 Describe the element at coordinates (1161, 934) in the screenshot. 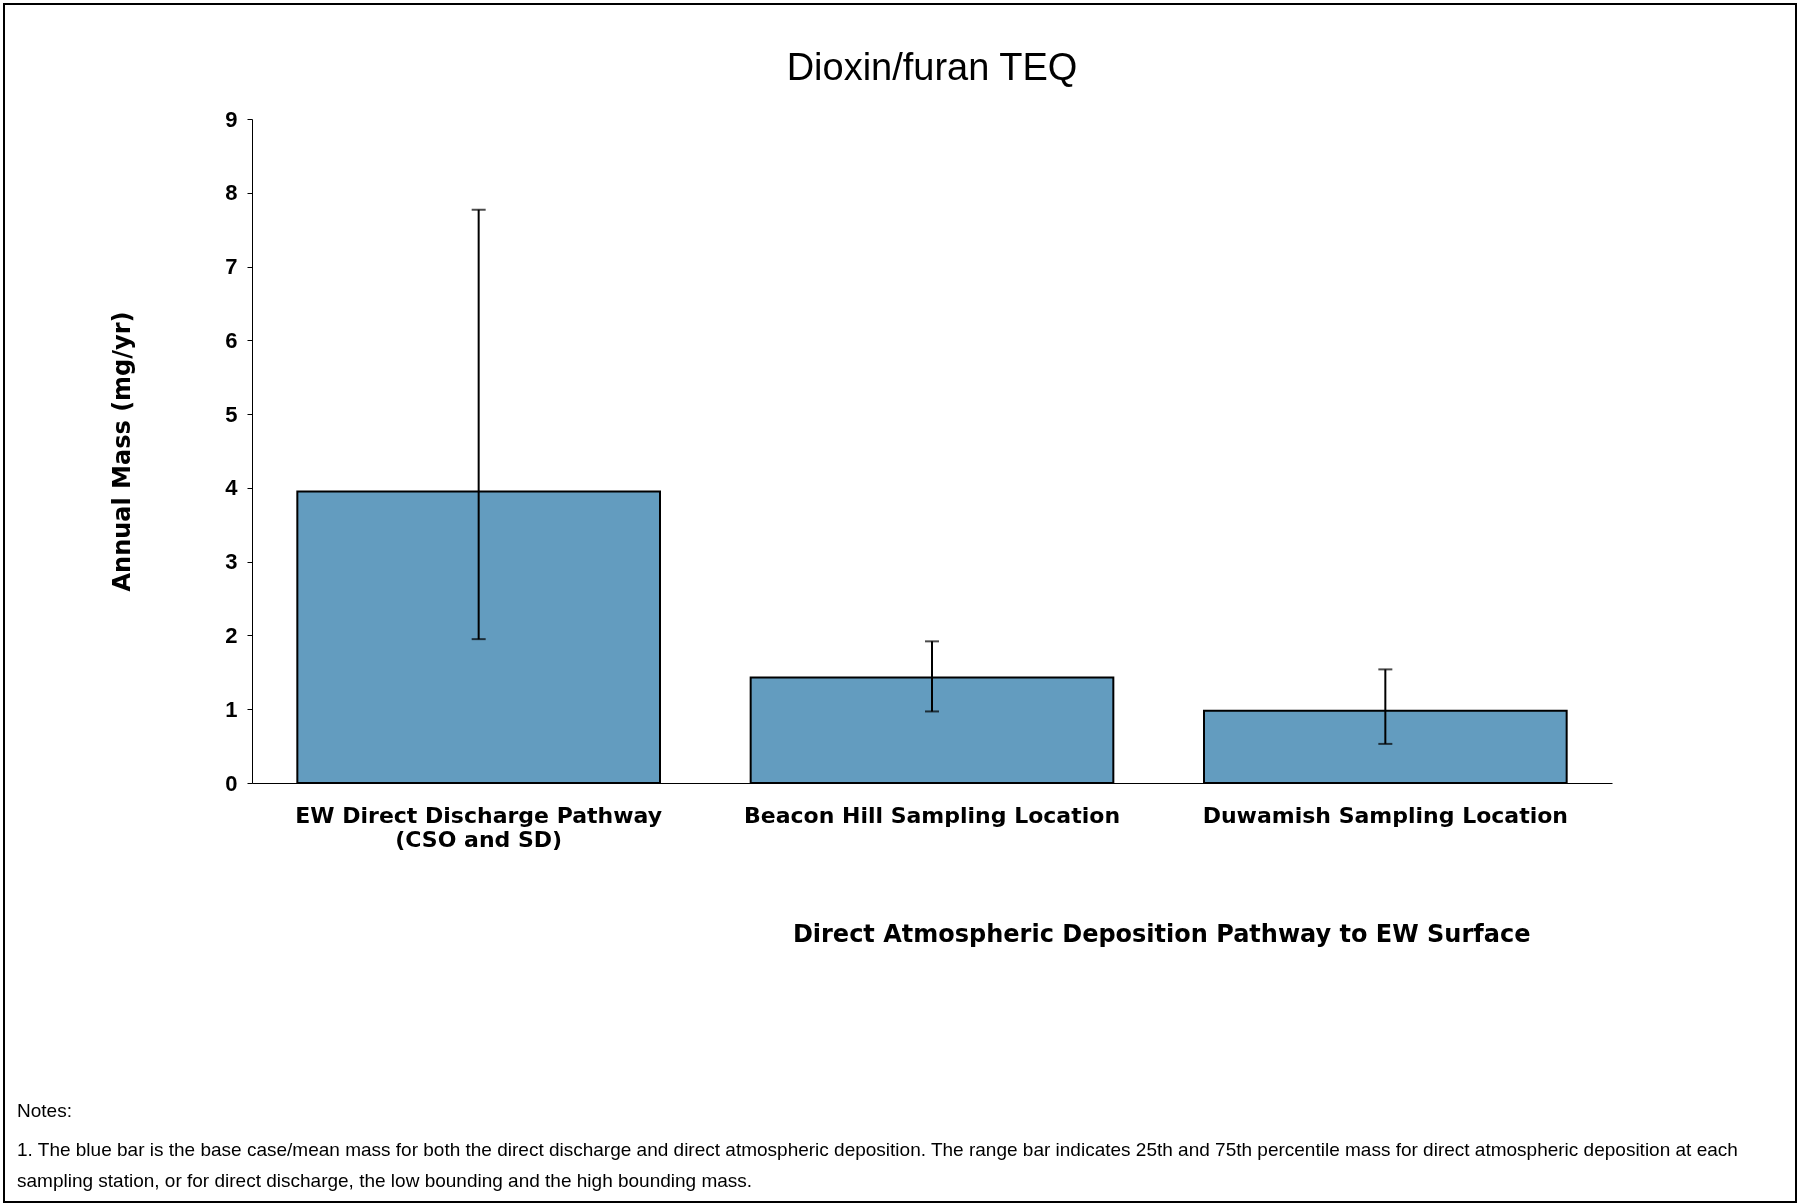

I see `text: Direct Atmospheric Deposition Pathway to EW Surface` at that location.